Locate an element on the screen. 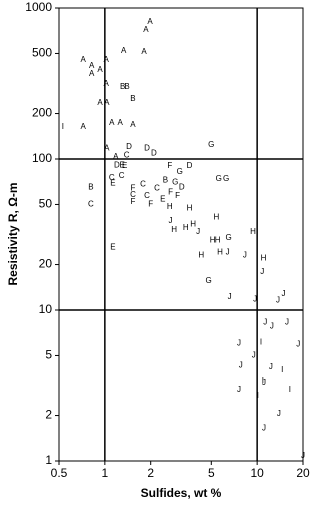 This screenshot has width=320, height=510. y-tick-label: 50 is located at coordinates (46, 204).